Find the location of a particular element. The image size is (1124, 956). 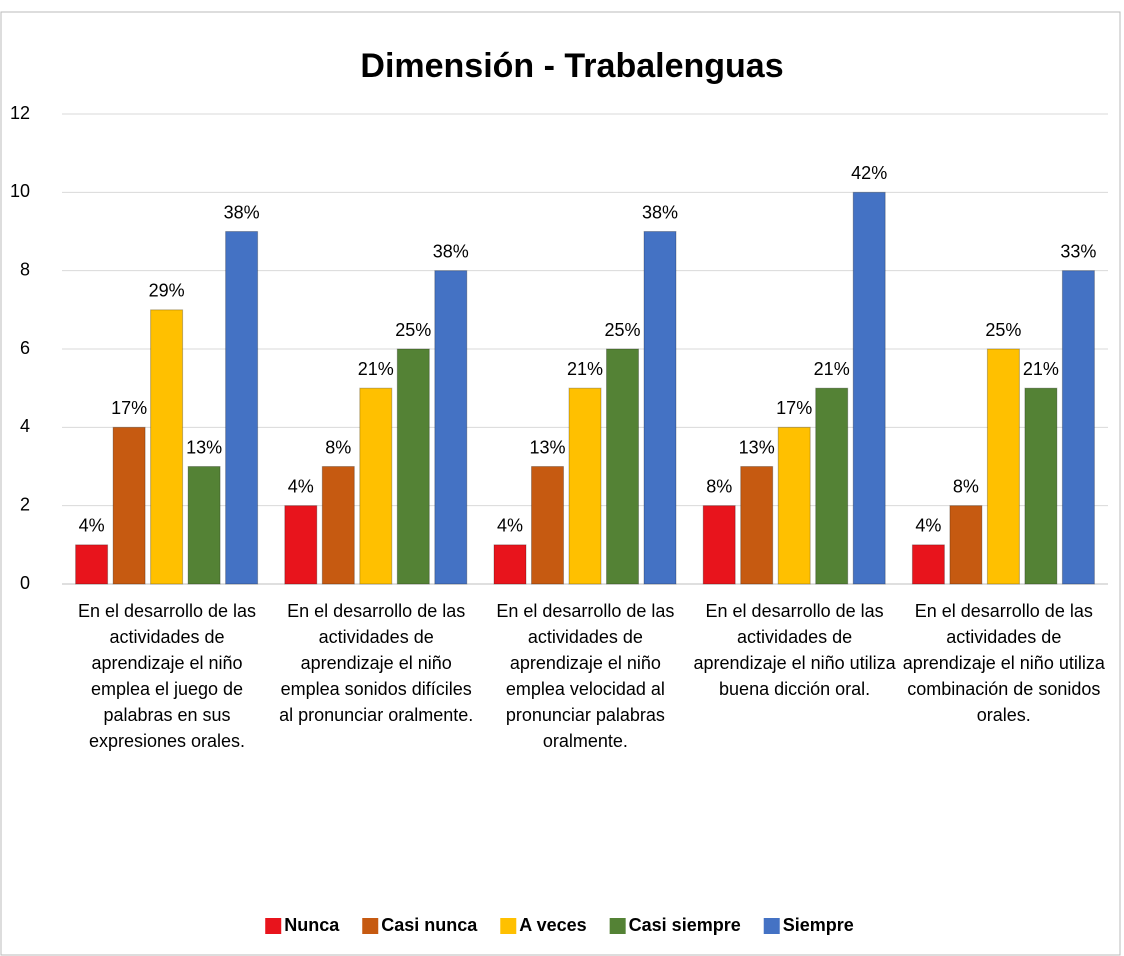

legend-label: Siempre is located at coordinates (818, 925).